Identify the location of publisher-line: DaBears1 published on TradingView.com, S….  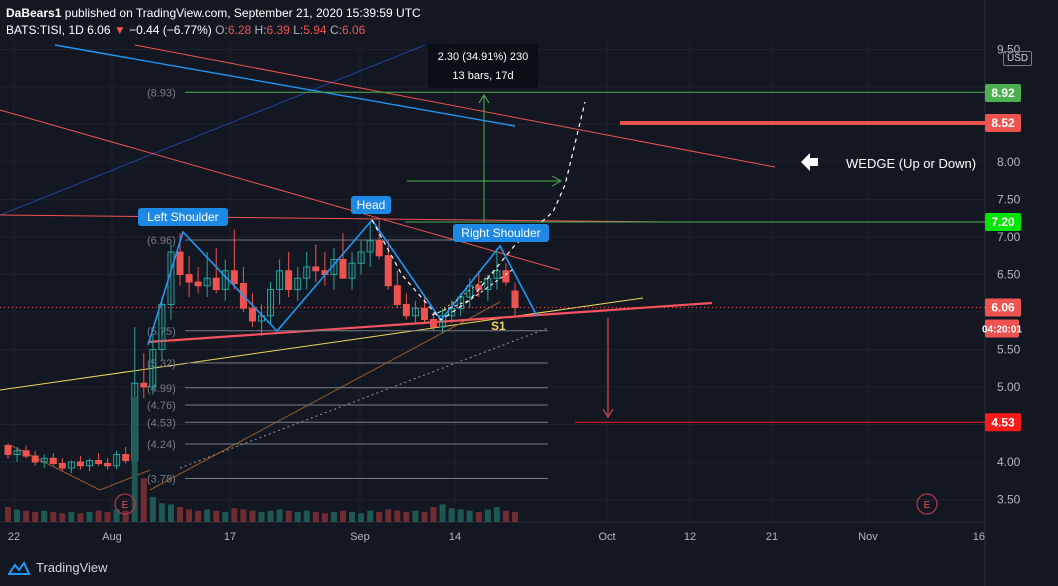
(213, 13).